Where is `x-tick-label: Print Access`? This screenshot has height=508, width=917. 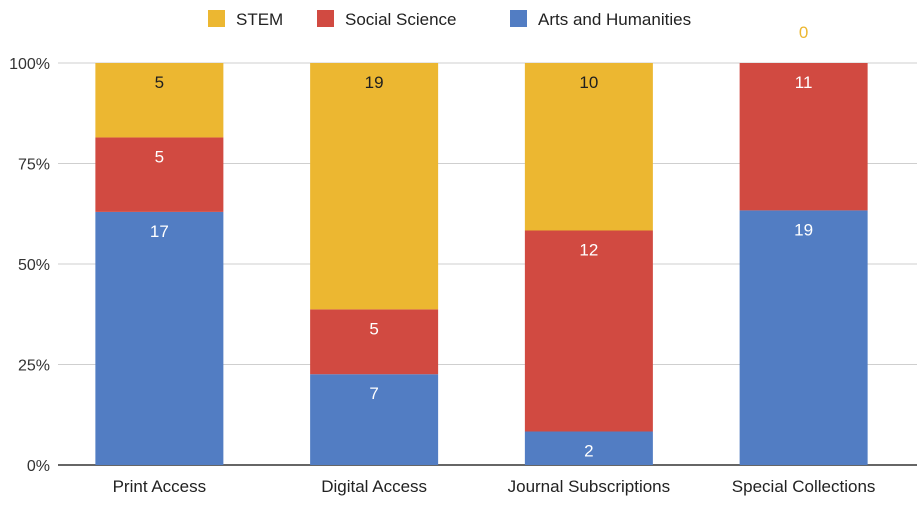
x-tick-label: Print Access is located at coordinates (160, 486).